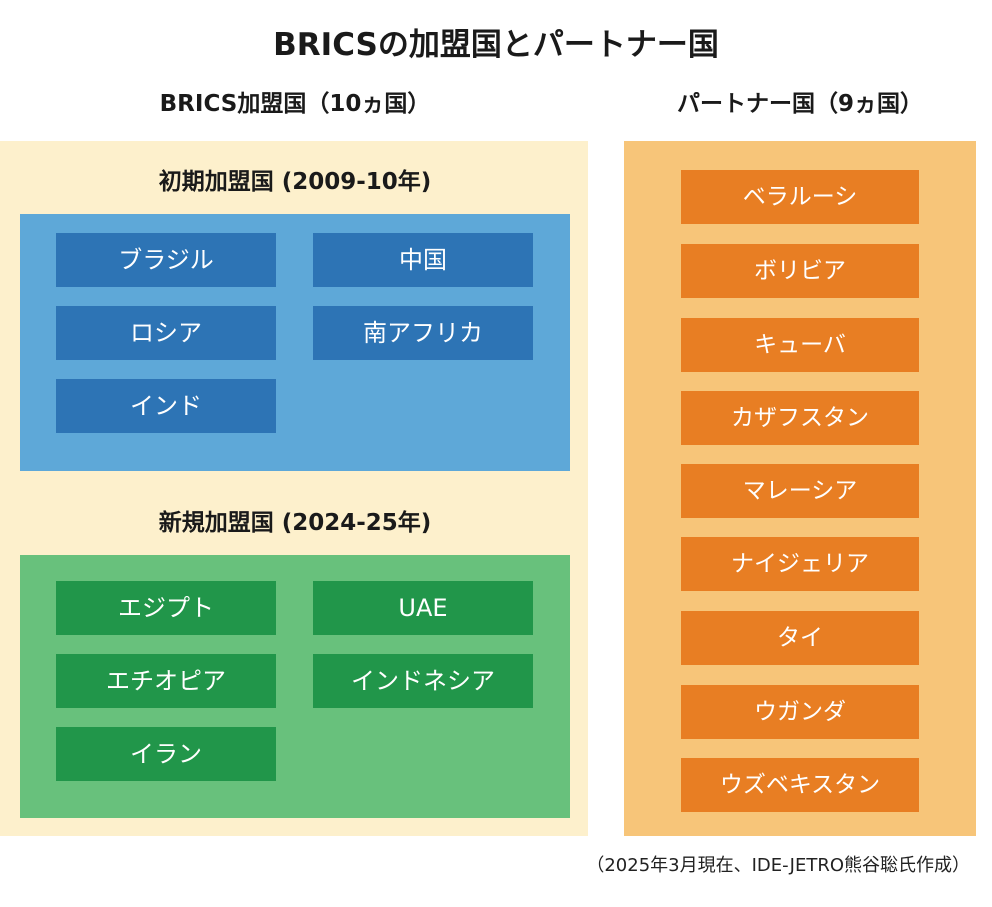 The image size is (992, 907). What do you see at coordinates (423, 681) in the screenshot?
I see `country-cell: インドネシア` at bounding box center [423, 681].